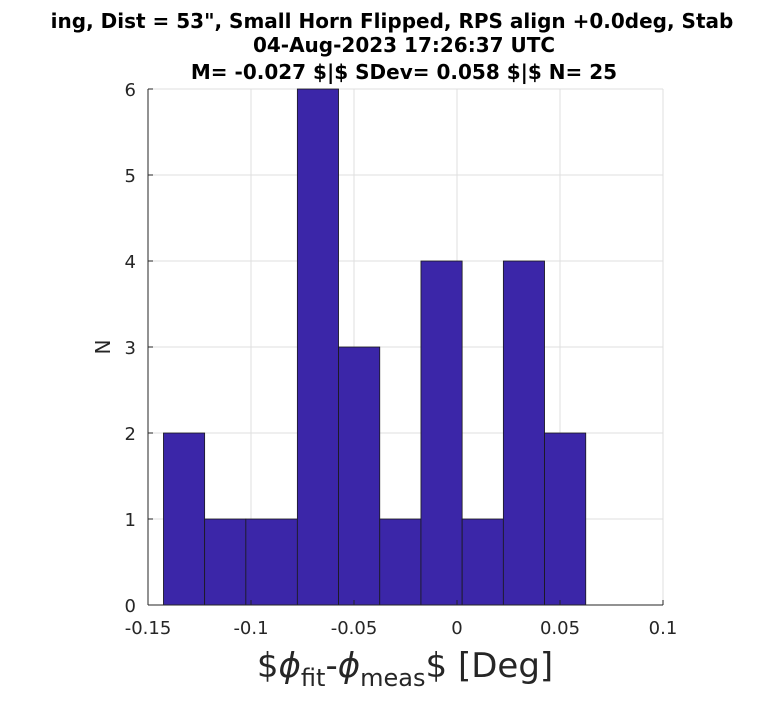 The image size is (781, 703). I want to click on x-axis-label: $ϕfit-ϕmeas$ [Deg], so click(405, 669).